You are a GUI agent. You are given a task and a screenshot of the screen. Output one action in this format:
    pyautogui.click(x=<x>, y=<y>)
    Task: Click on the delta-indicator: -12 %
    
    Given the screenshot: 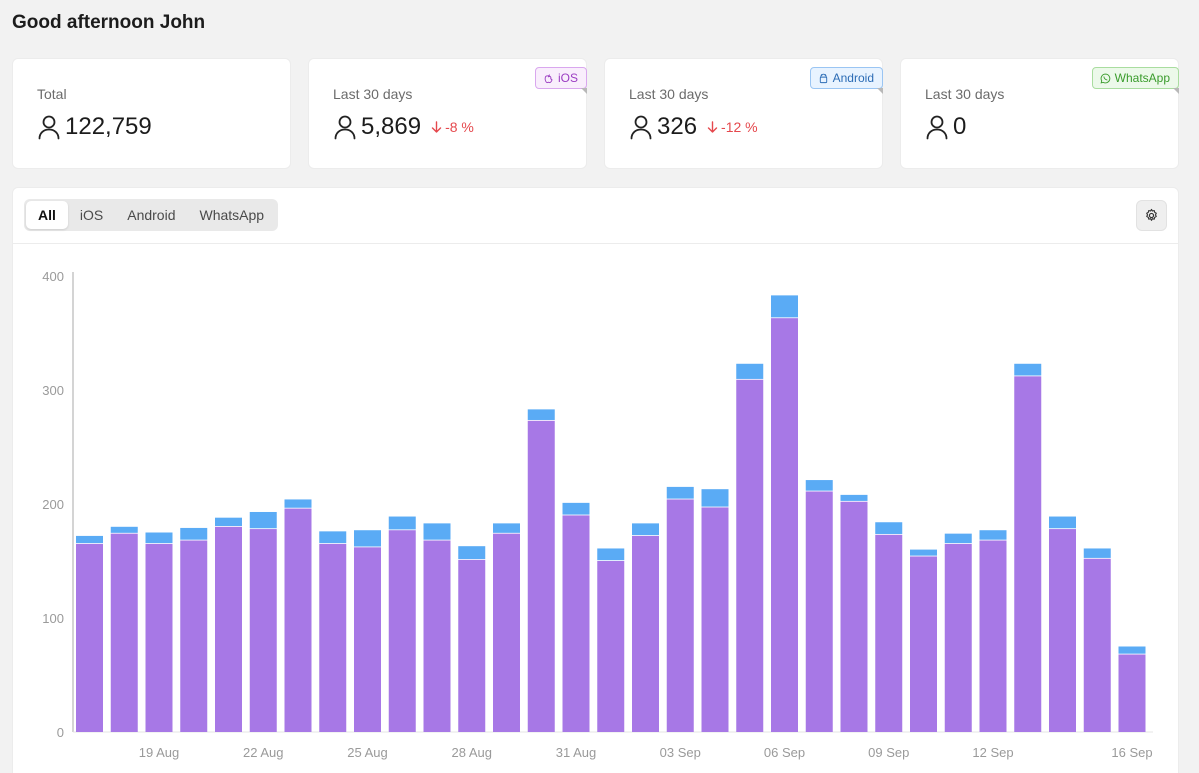 What is the action you would take?
    pyautogui.click(x=732, y=127)
    